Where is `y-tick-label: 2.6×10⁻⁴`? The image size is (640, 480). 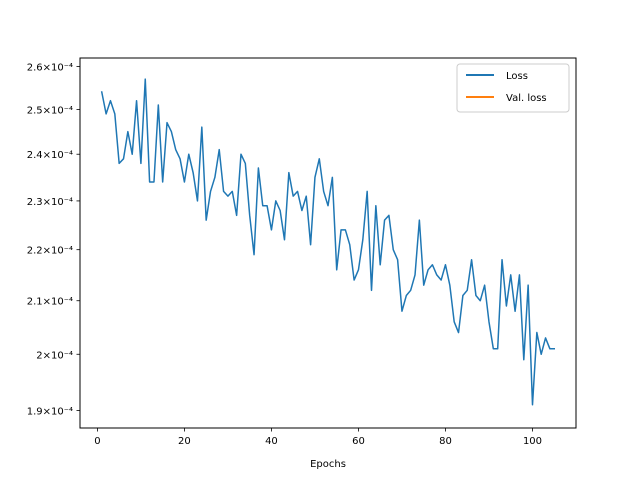 y-tick-label: 2.6×10⁻⁴ is located at coordinates (50, 67).